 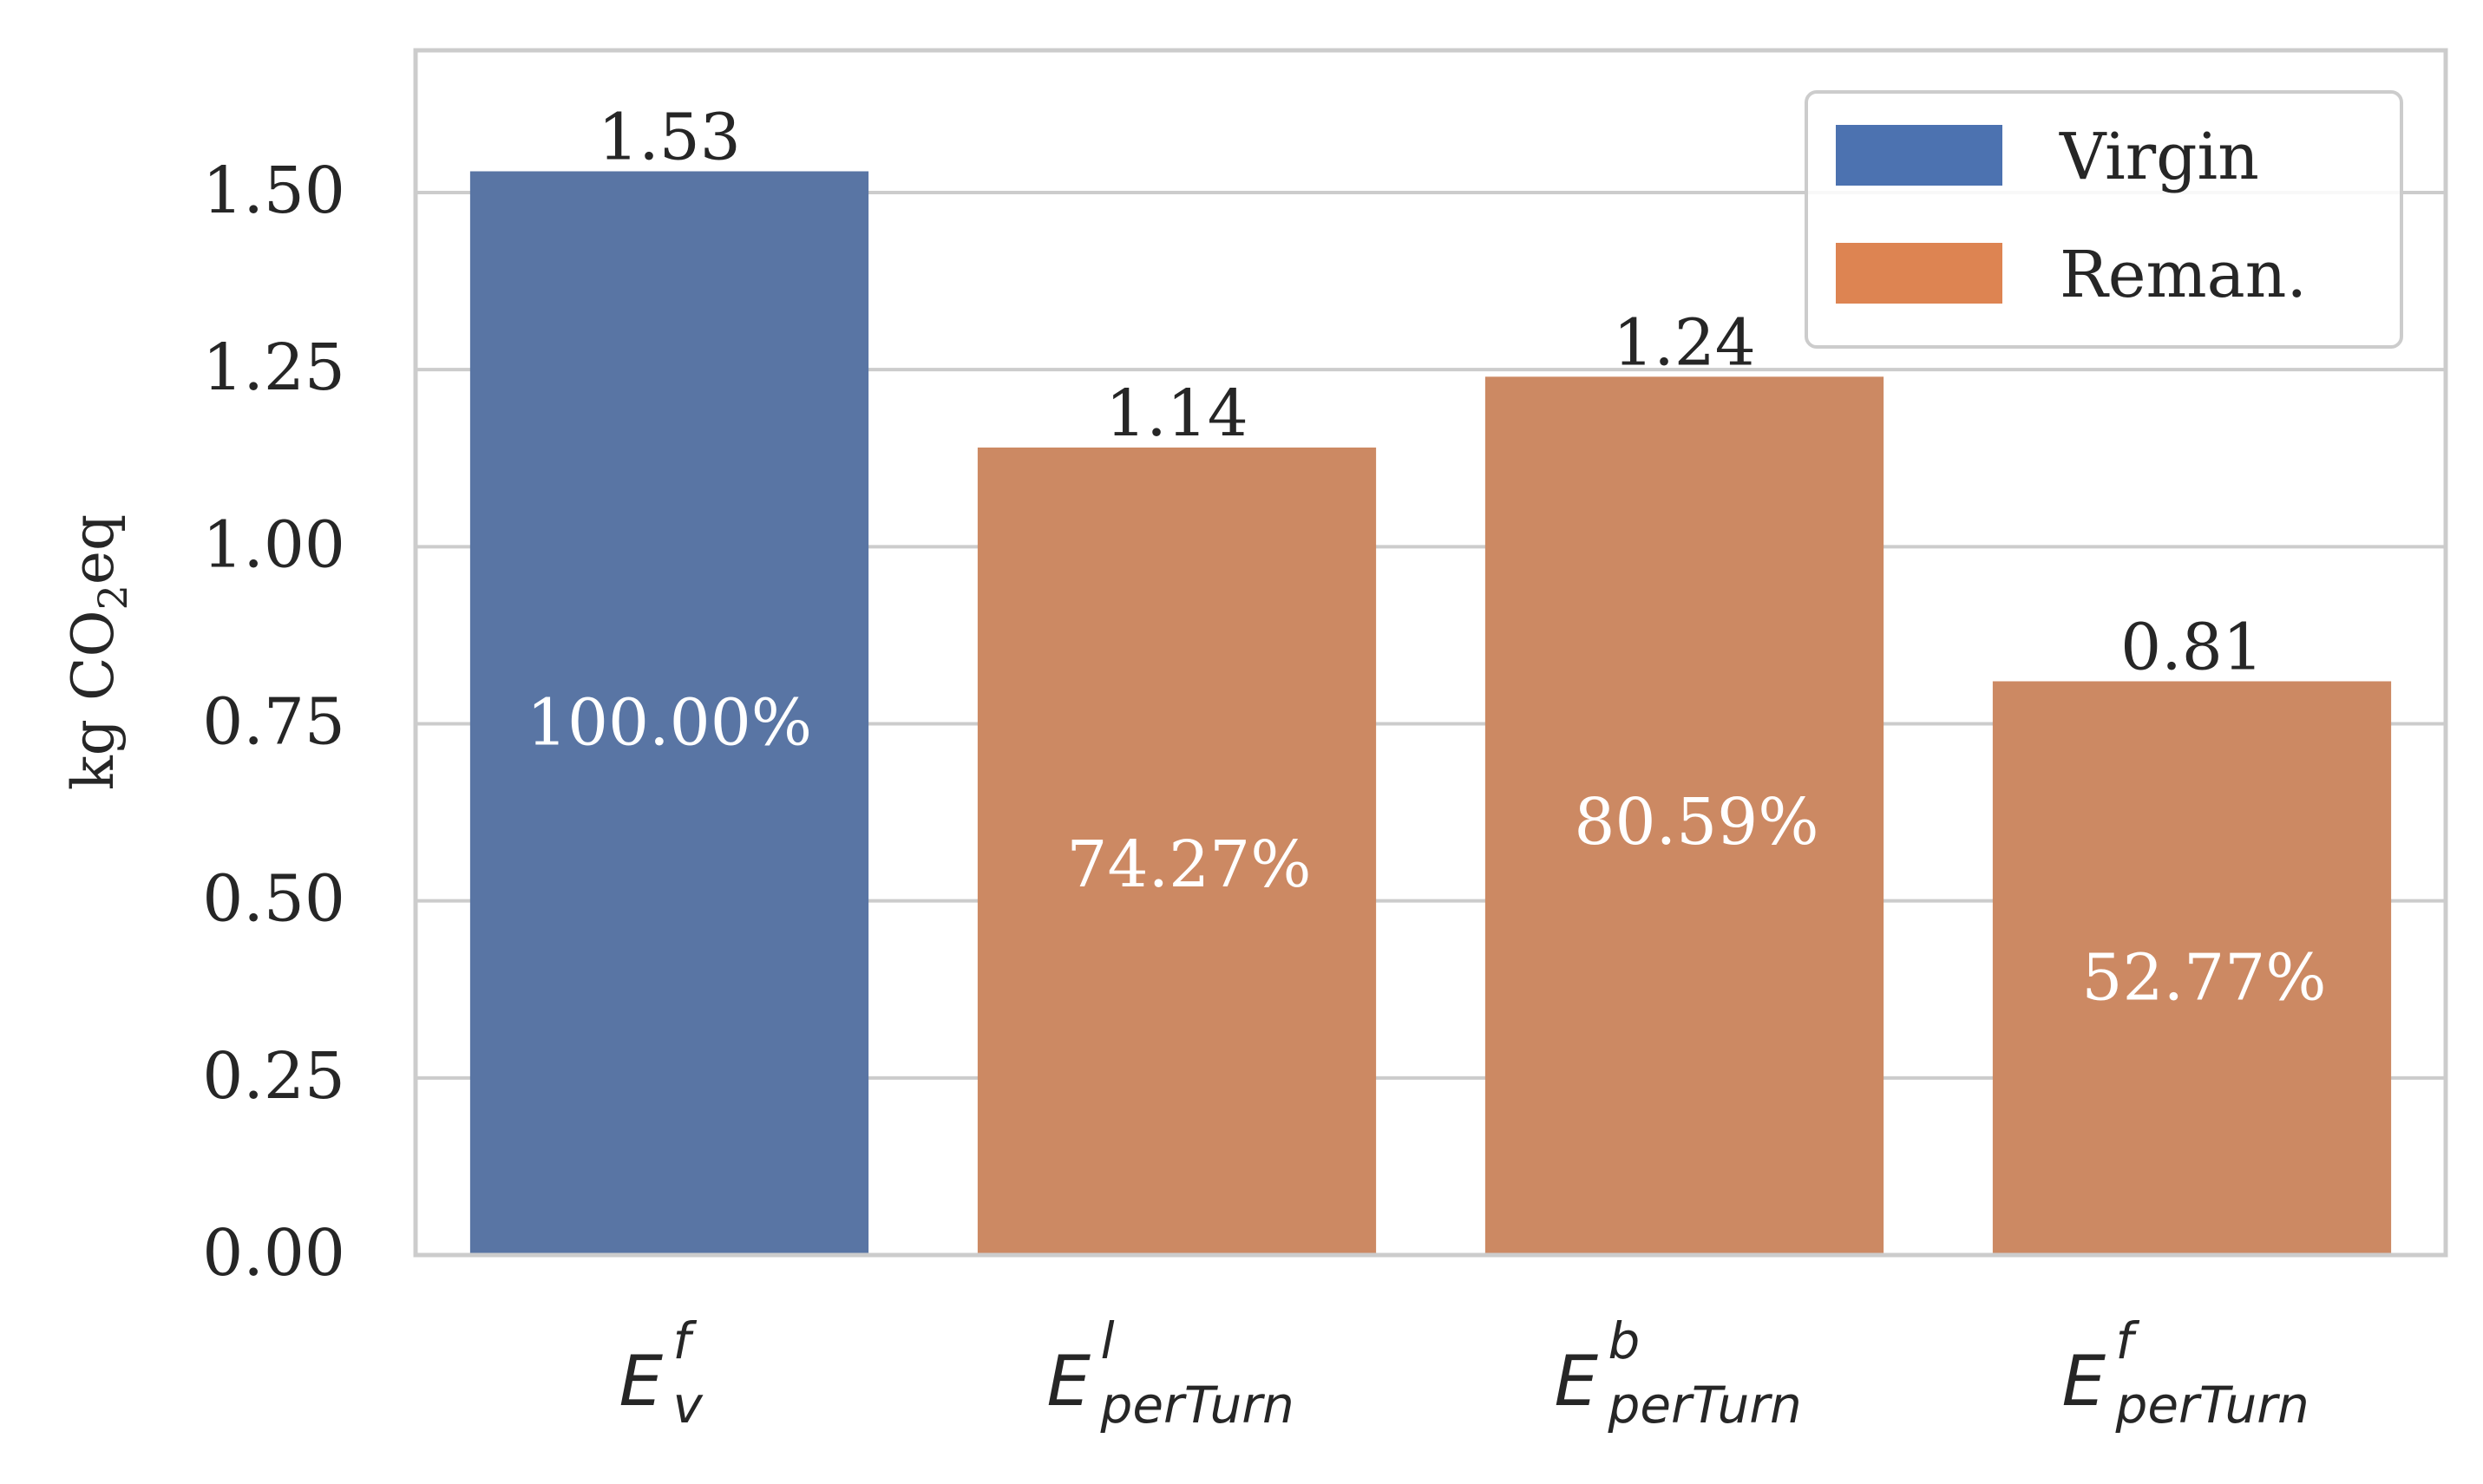 What do you see at coordinates (1108, 1341) in the screenshot?
I see `x-tick-superscript: l` at bounding box center [1108, 1341].